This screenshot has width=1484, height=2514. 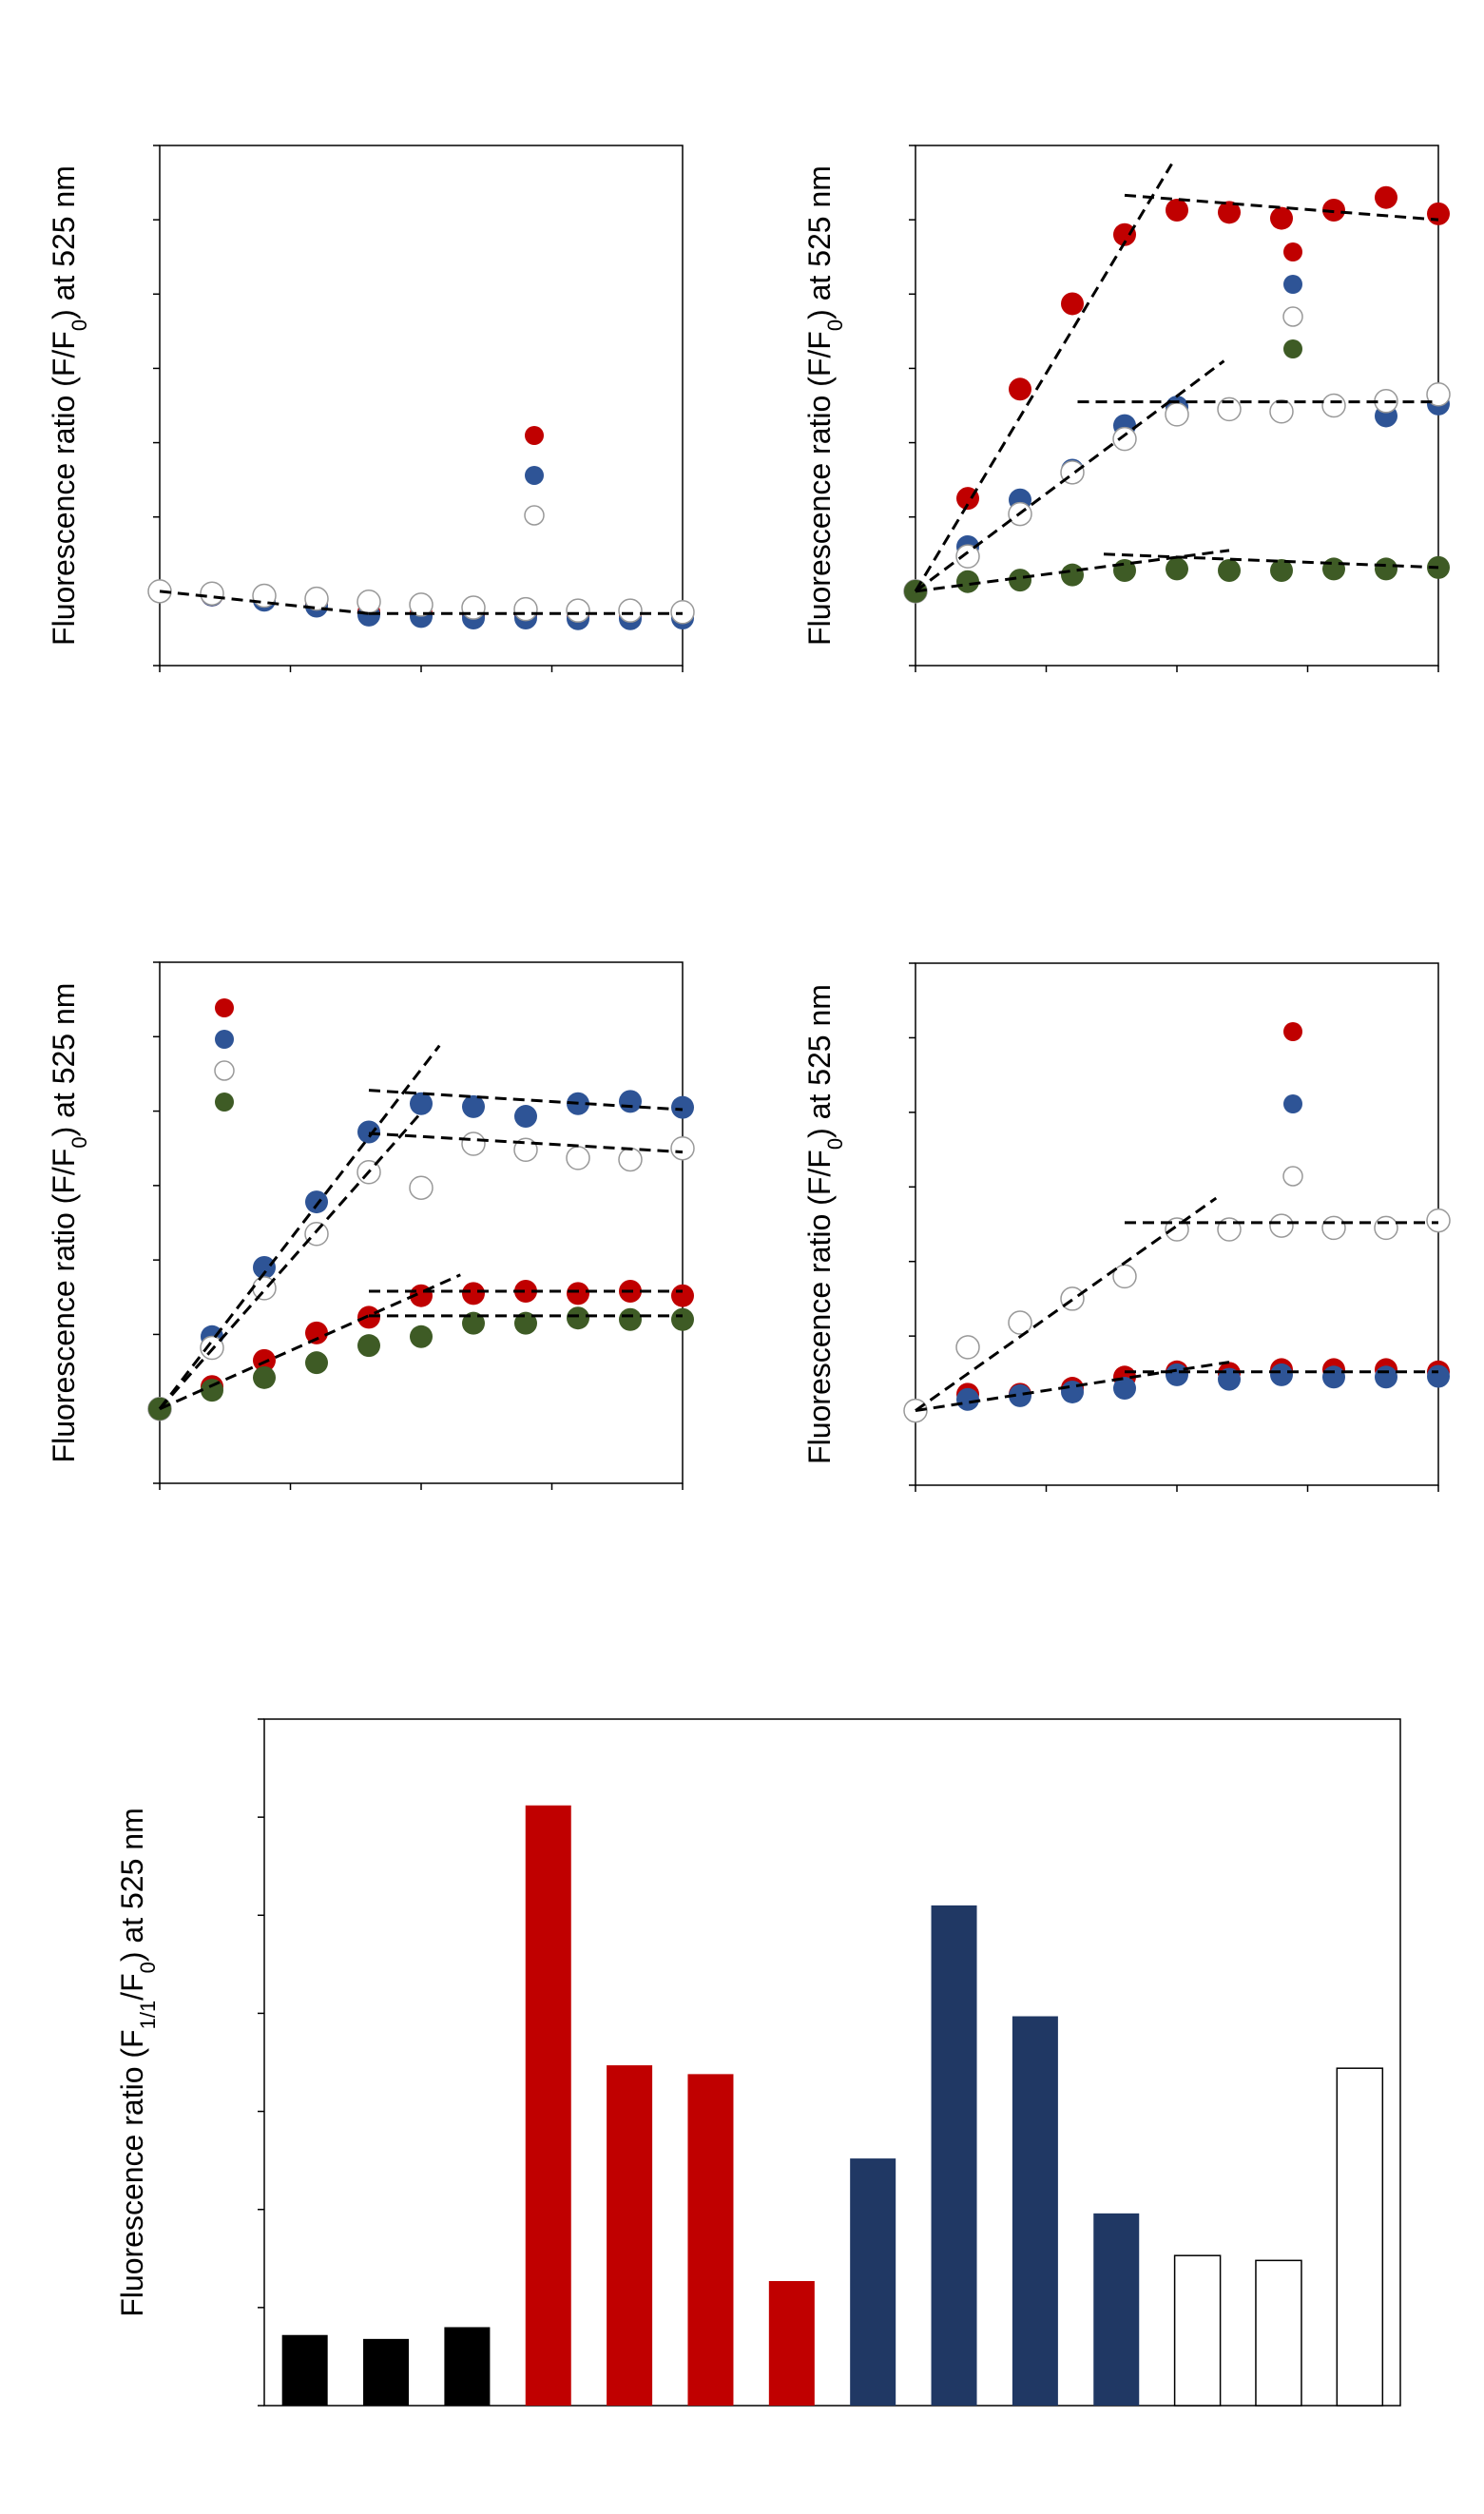 I want to click on series-P4Q1, so click(x=1177, y=579).